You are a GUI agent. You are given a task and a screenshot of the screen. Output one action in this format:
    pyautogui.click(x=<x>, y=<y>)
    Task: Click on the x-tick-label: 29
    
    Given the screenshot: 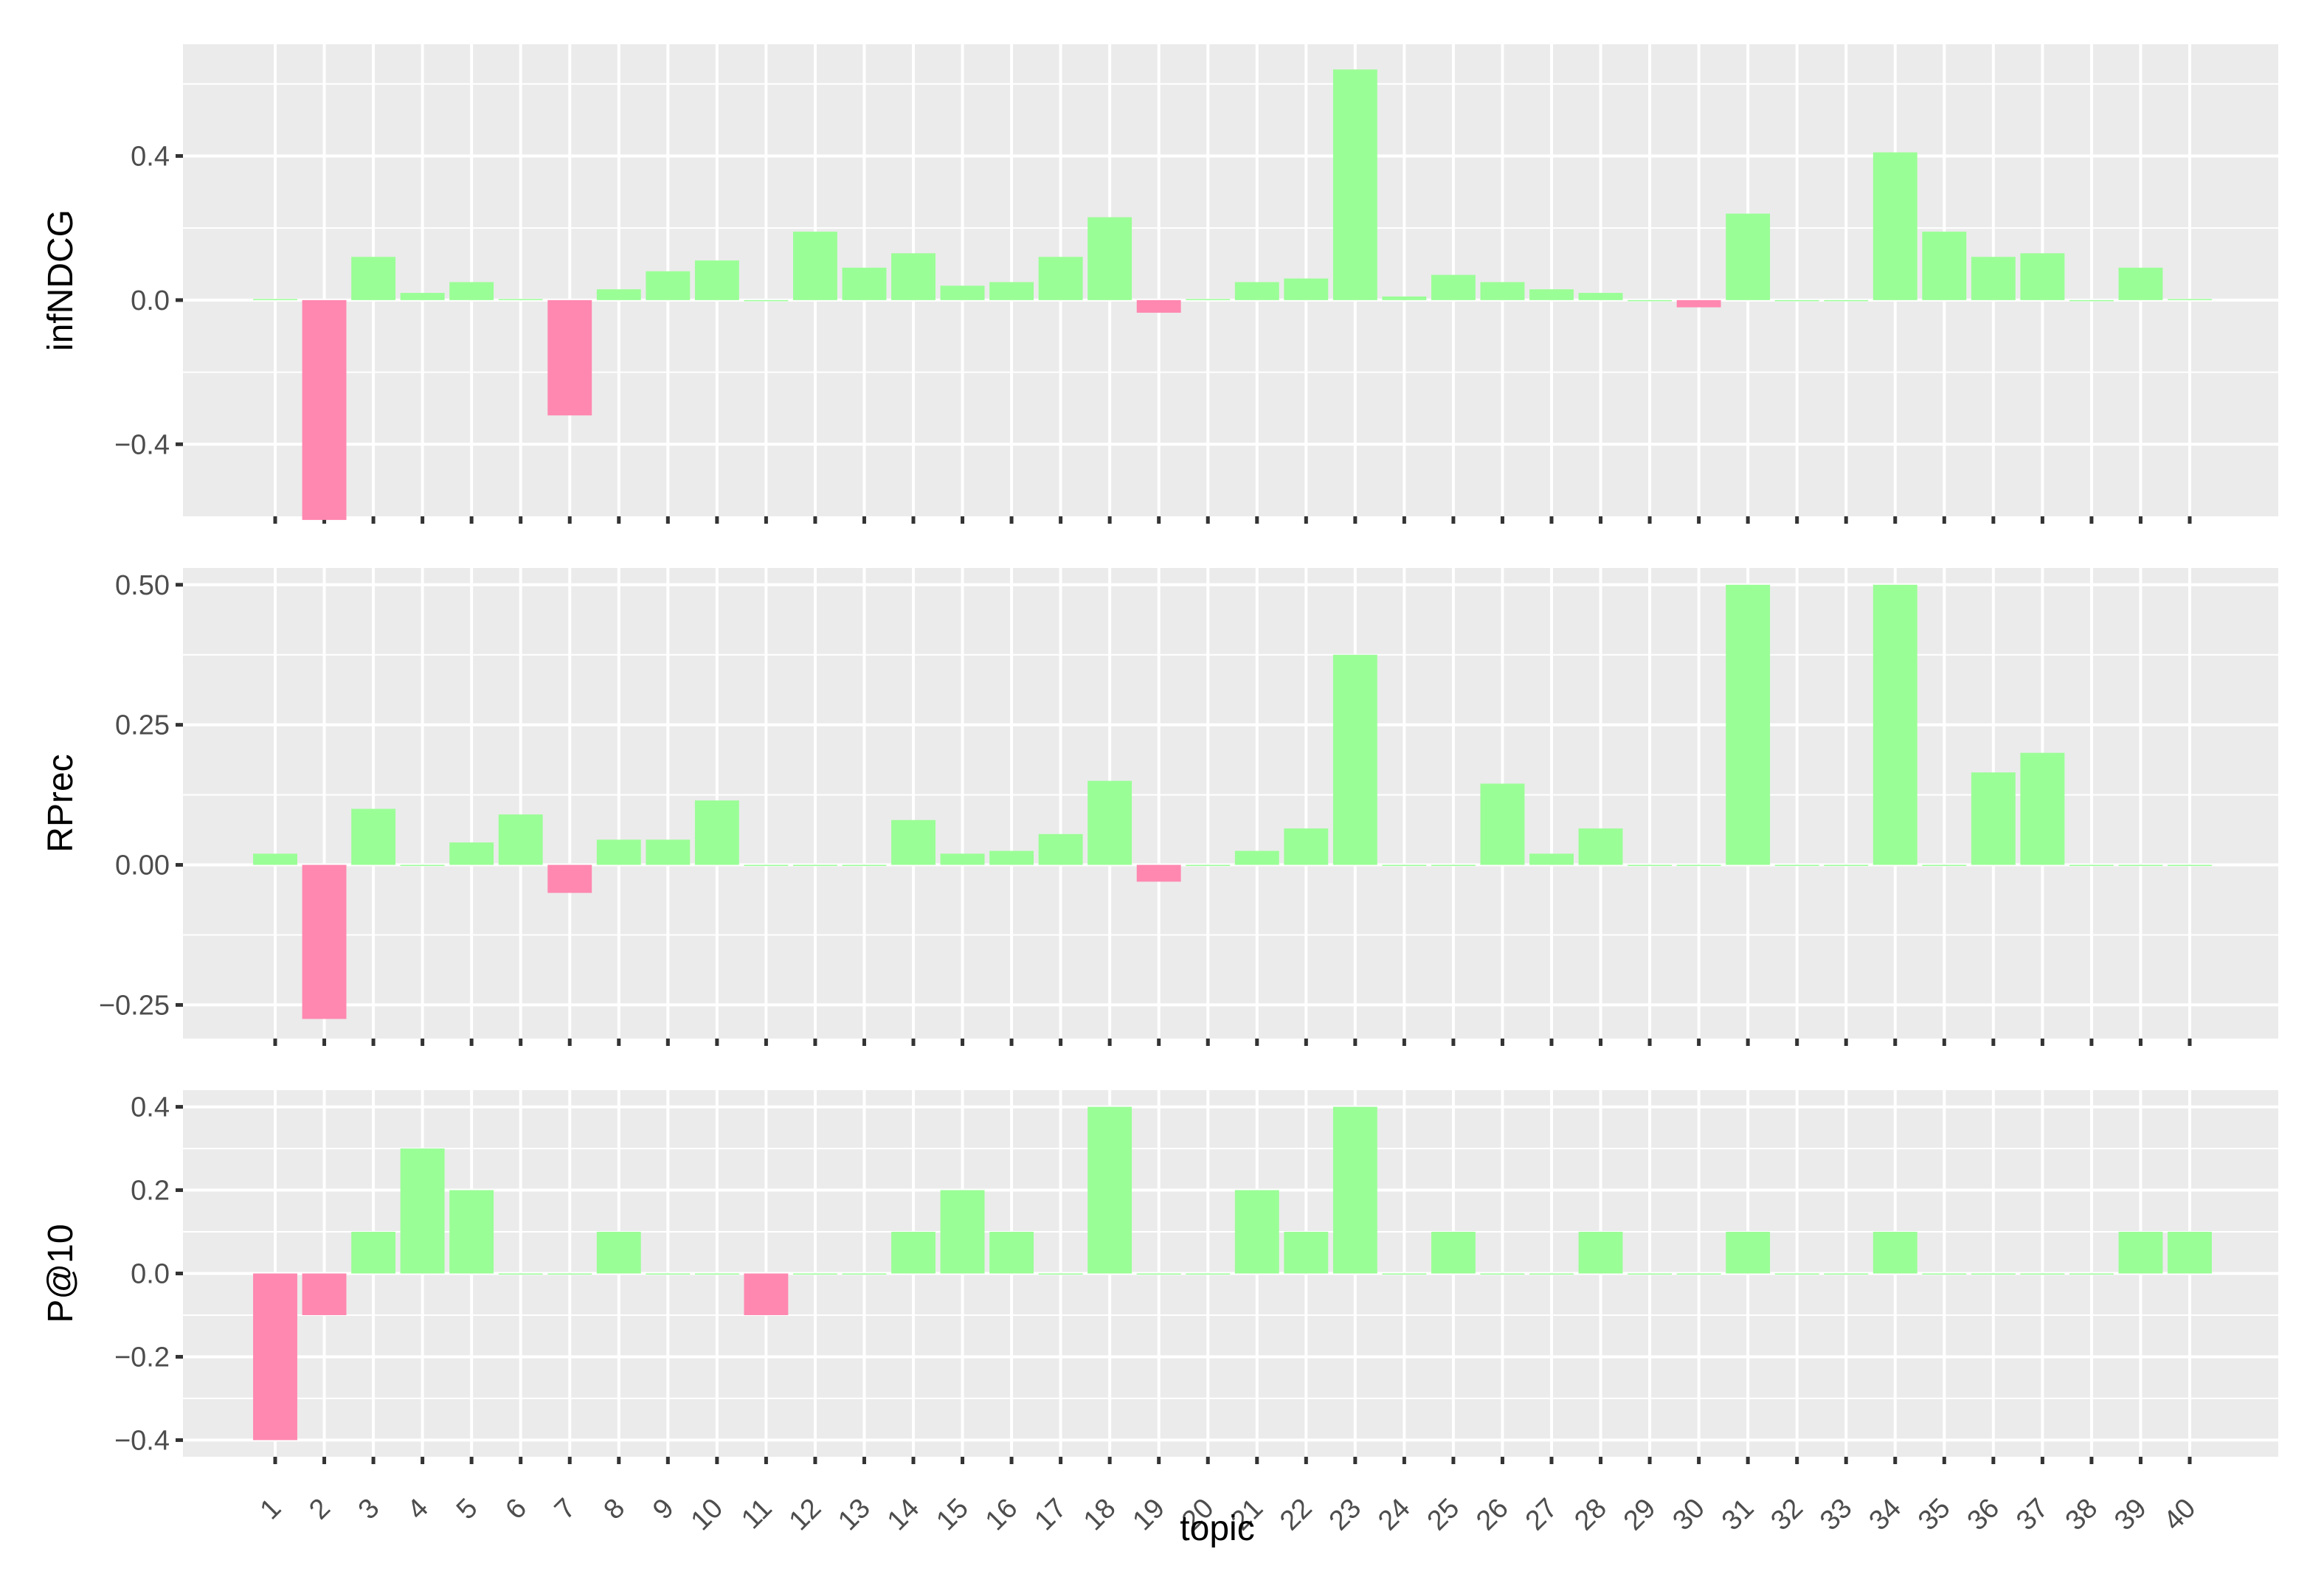 What is the action you would take?
    pyautogui.click(x=1640, y=1515)
    